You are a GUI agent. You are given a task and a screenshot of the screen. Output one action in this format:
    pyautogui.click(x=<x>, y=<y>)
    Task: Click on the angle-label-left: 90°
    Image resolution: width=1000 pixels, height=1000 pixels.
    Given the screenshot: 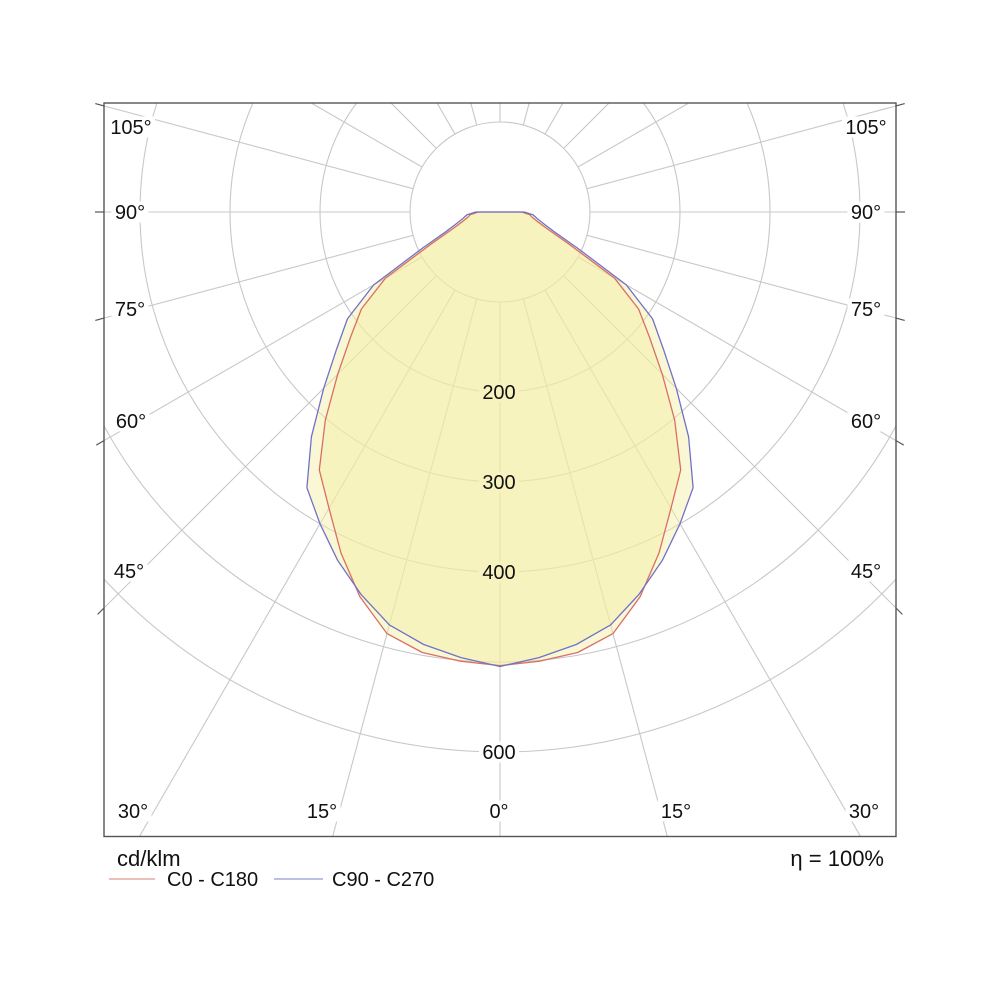 What is the action you would take?
    pyautogui.click(x=130, y=213)
    